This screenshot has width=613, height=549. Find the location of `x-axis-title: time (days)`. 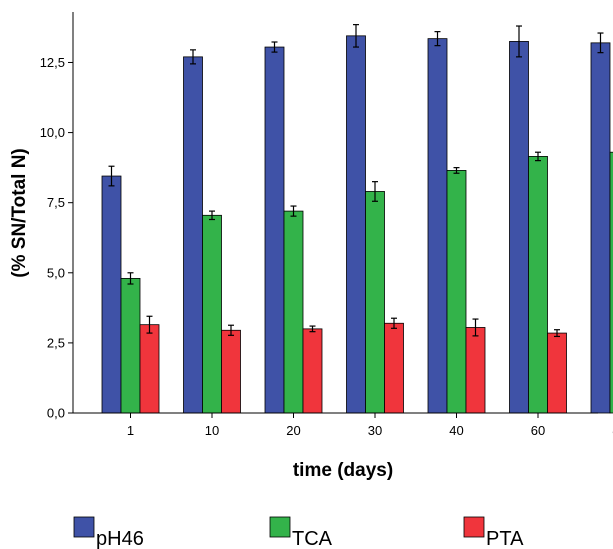

x-axis-title: time (days) is located at coordinates (343, 470).